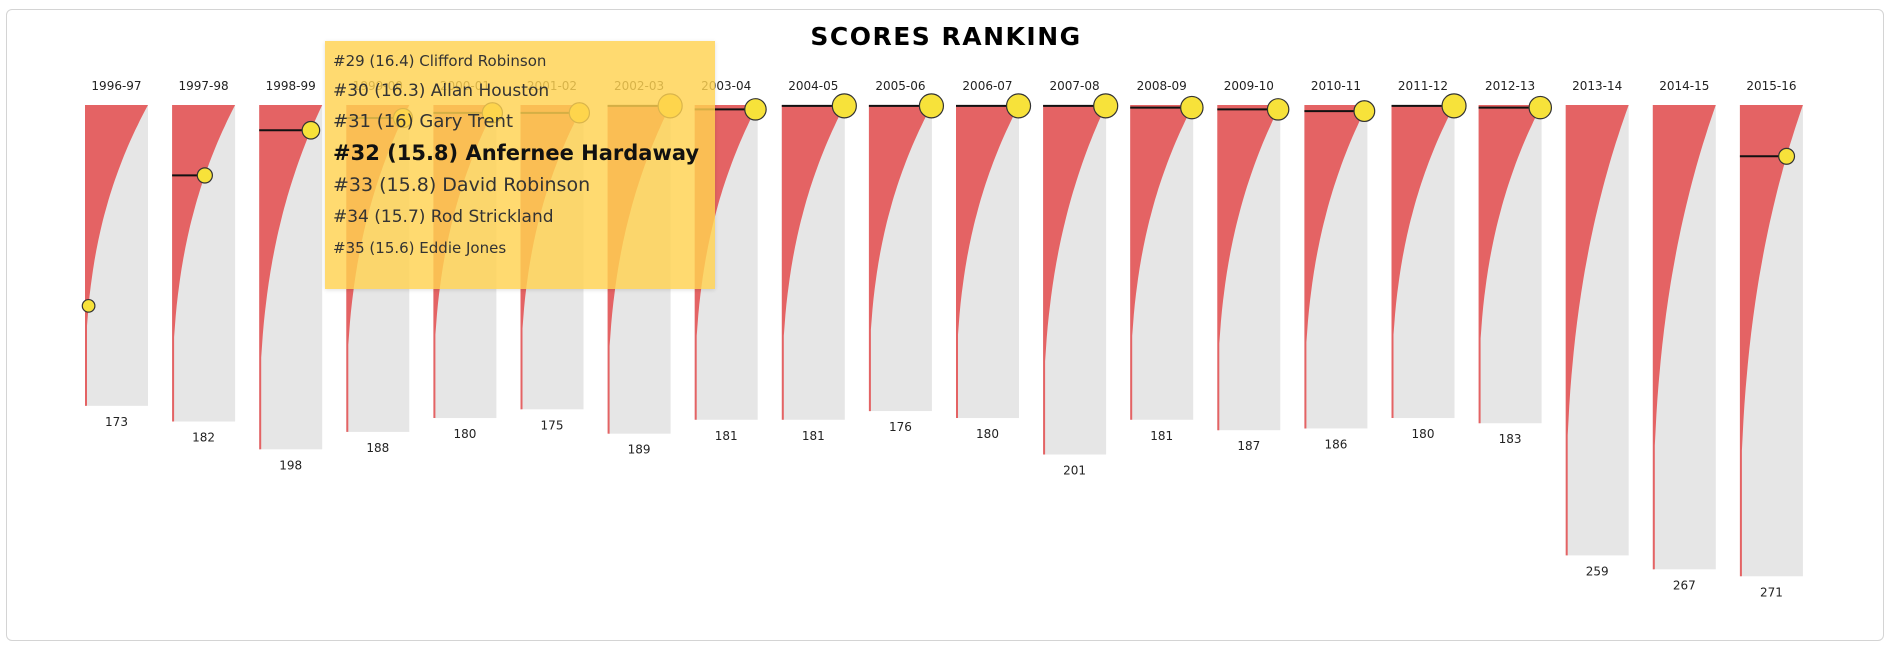 Image resolution: width=1892 pixels, height=651 pixels. I want to click on season-label: 2011-12, so click(1423, 86).